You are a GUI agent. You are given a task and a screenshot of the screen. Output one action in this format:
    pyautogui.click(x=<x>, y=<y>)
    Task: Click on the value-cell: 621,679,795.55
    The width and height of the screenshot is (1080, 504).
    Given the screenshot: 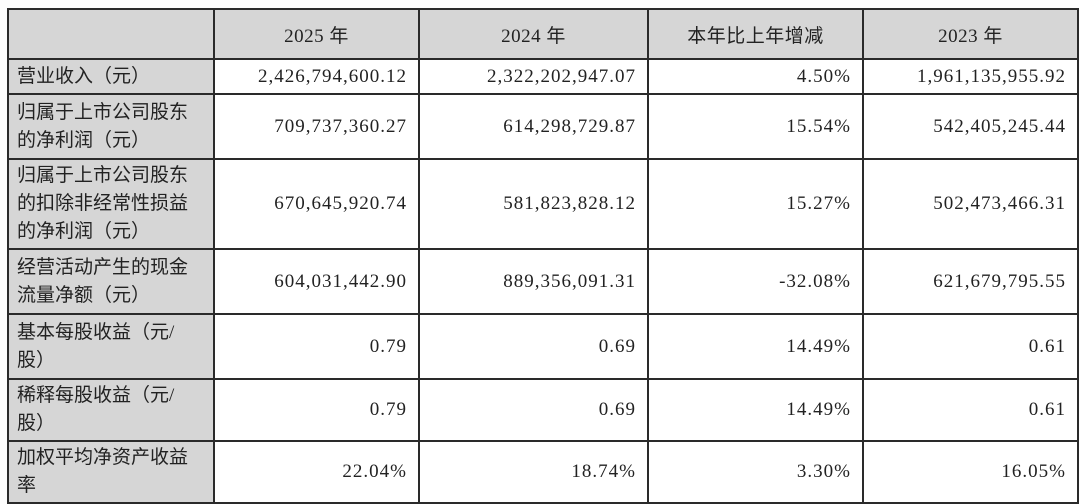 What is the action you would take?
    pyautogui.click(x=970, y=281)
    